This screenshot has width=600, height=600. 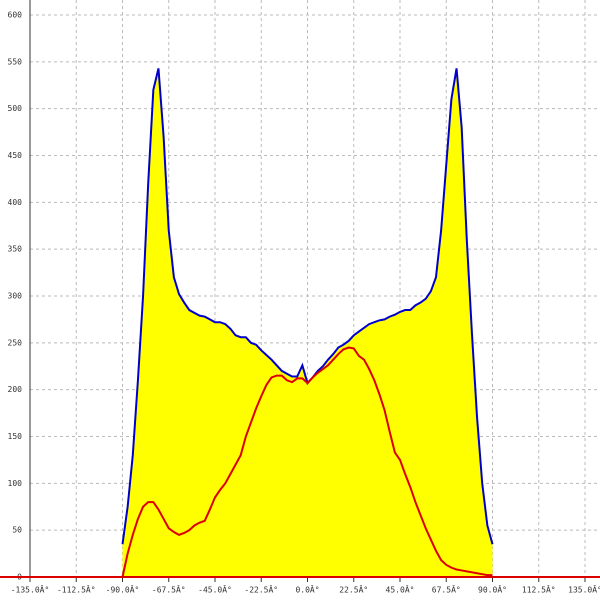 What do you see at coordinates (15, 108) in the screenshot?
I see `y-tick-label: 500` at bounding box center [15, 108].